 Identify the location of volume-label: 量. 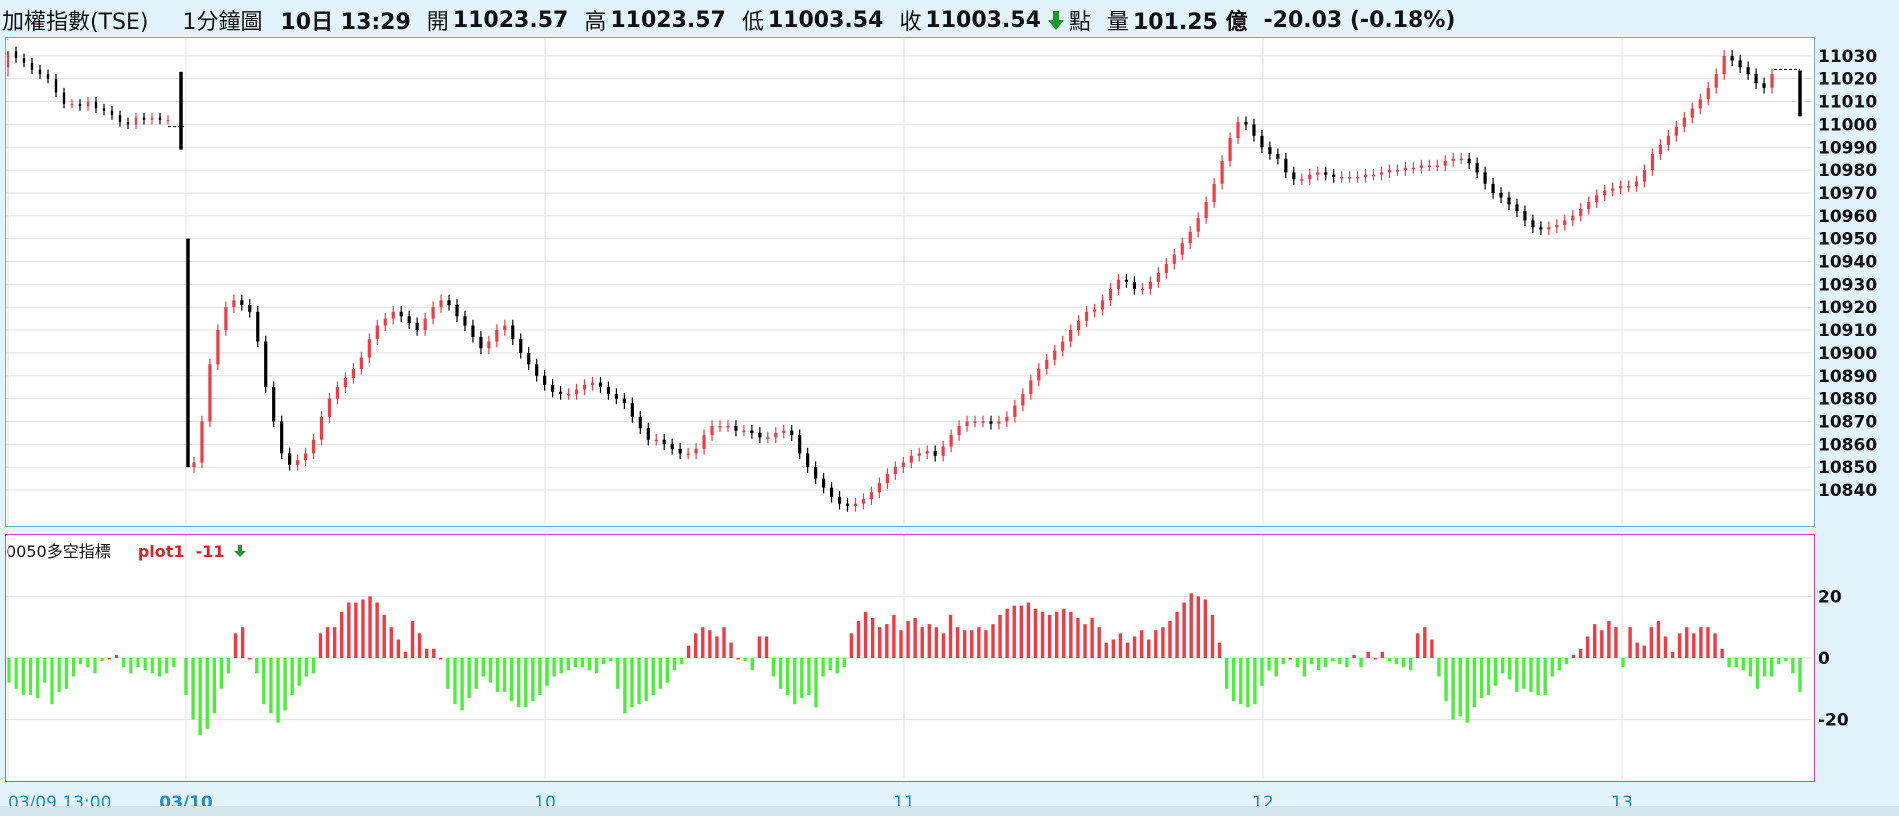
(1117, 22).